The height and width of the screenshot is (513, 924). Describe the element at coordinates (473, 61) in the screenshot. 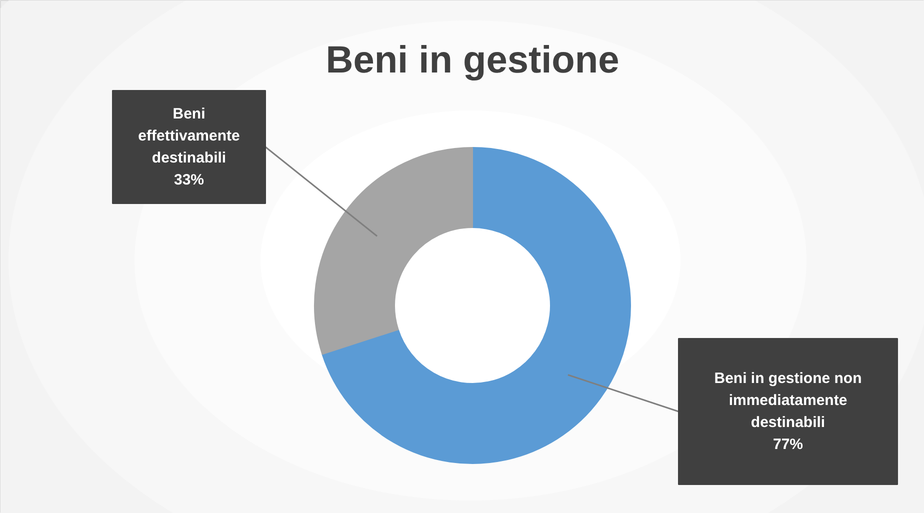

I see `chart-title: Beni in gestione` at that location.